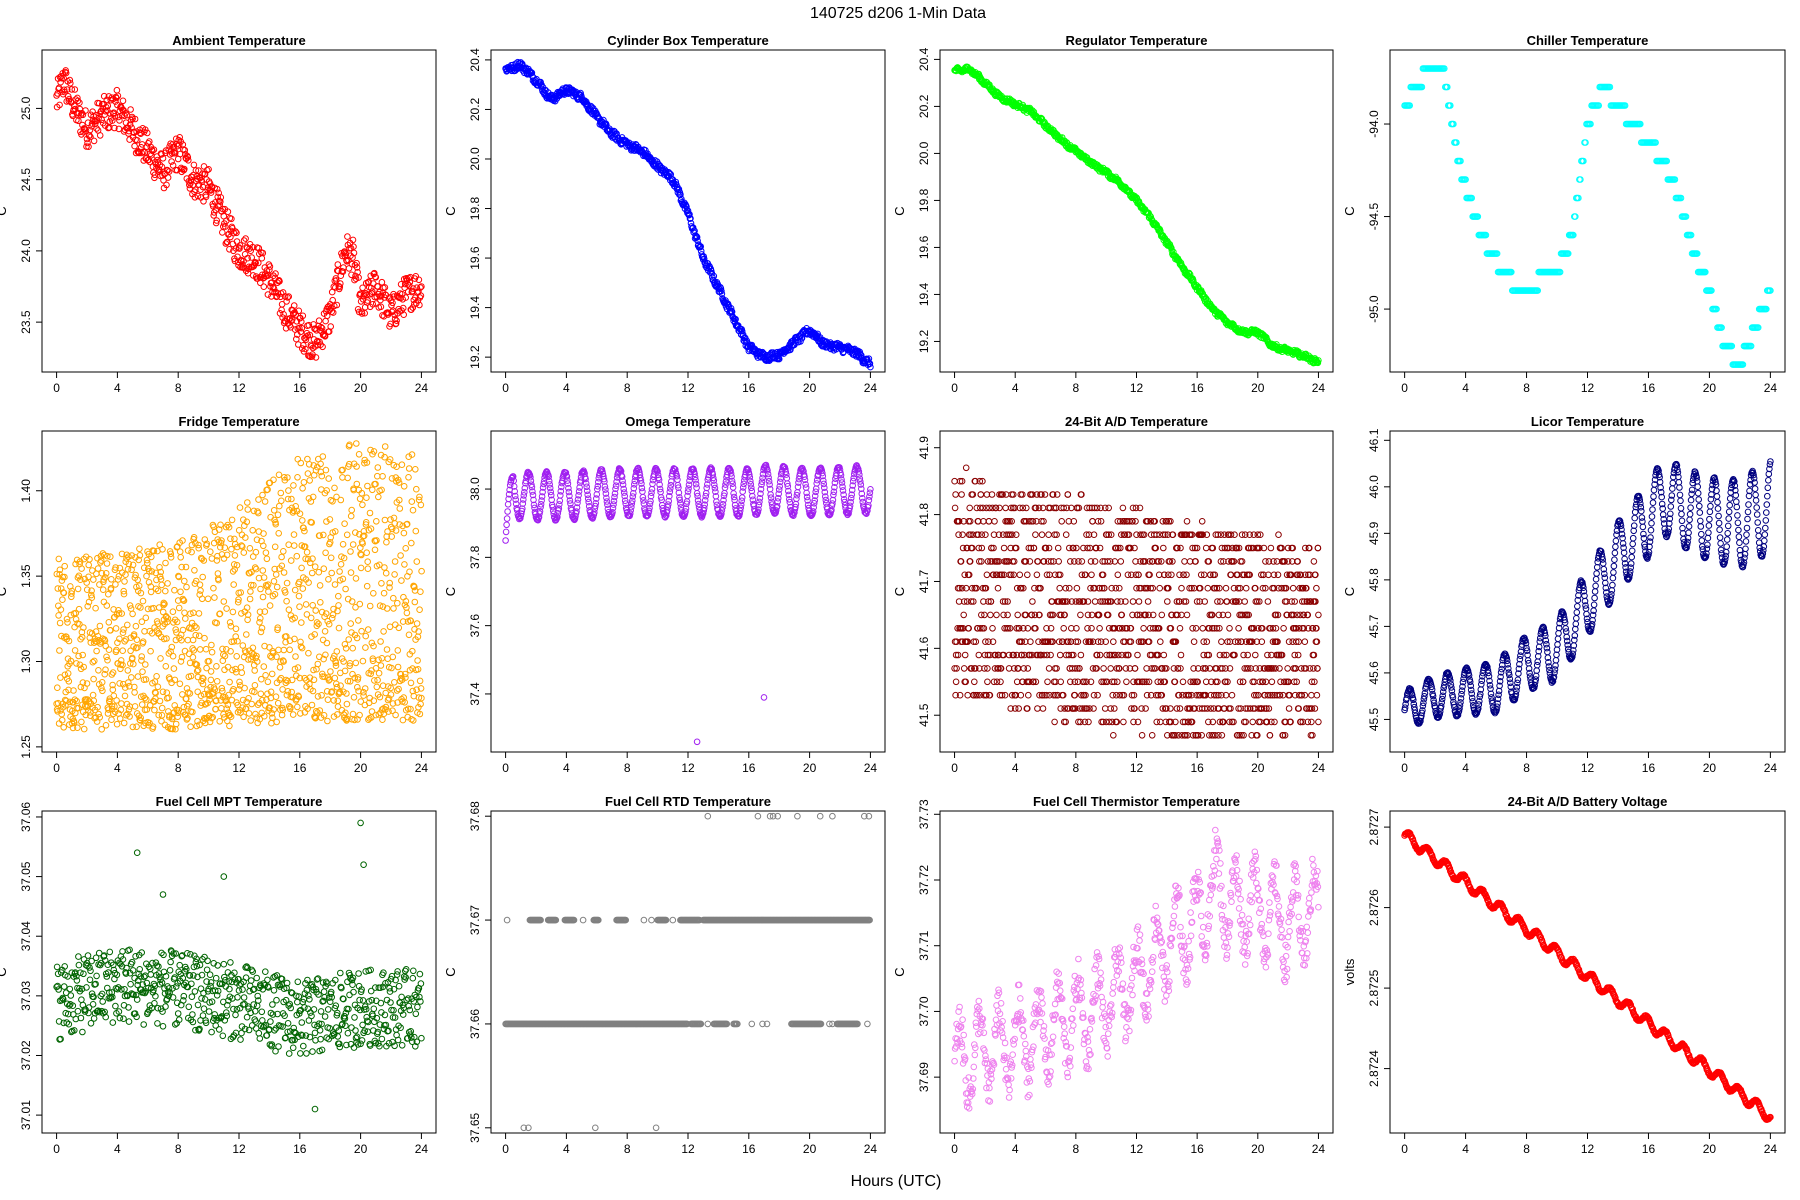  Describe the element at coordinates (475, 557) in the screenshot. I see `y-tick-label: 37.8` at that location.